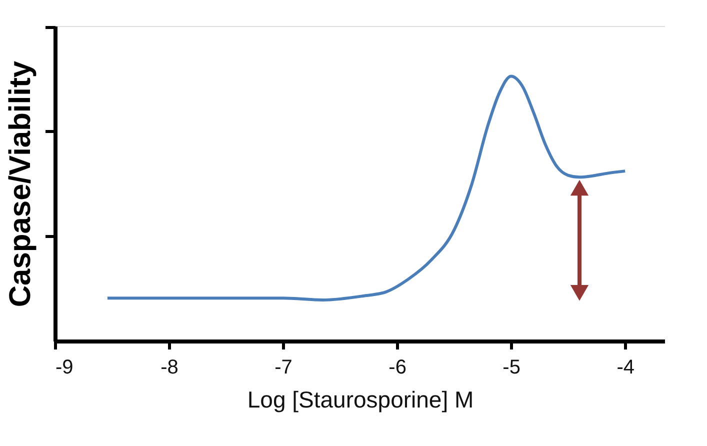  I want to click on x-tick-label: -7, so click(283, 367).